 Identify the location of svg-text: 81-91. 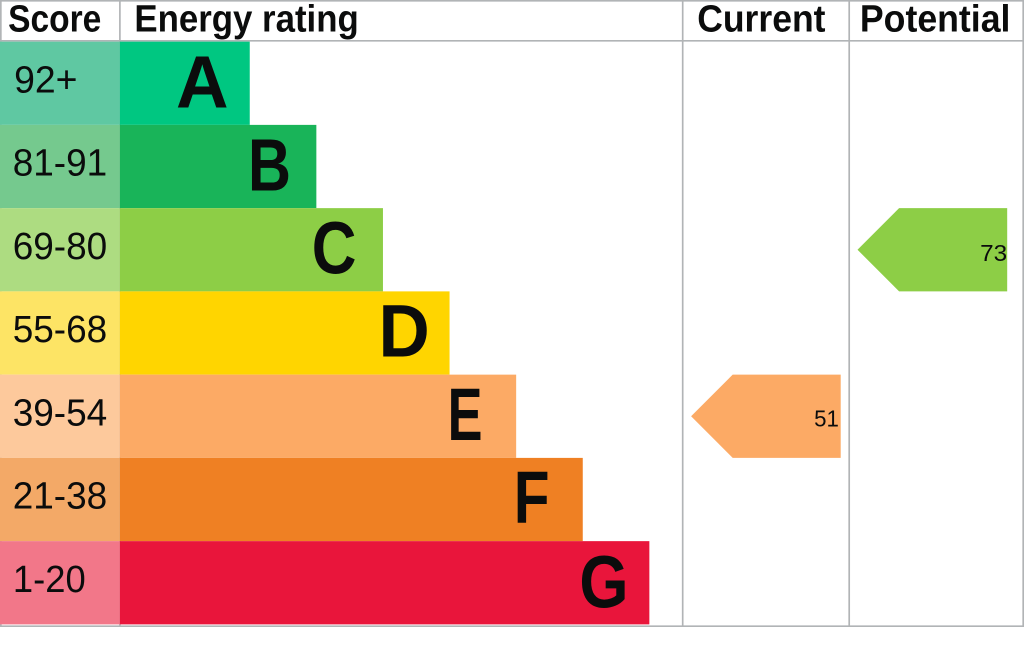
(60, 164).